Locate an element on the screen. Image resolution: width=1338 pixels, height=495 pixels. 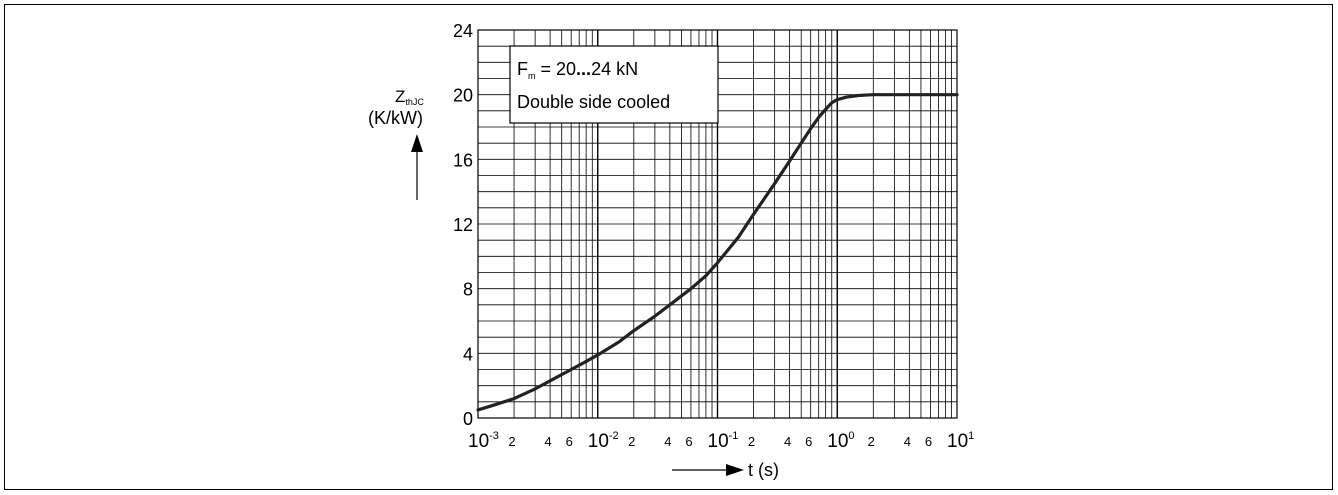
y-tick-label: 24 is located at coordinates (463, 31).